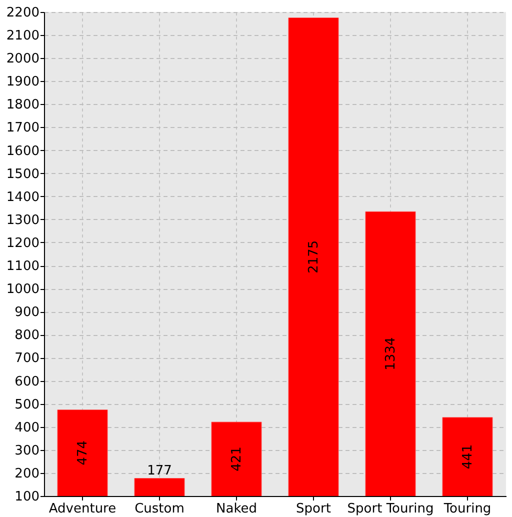 The image size is (512, 517). What do you see at coordinates (23, 36) in the screenshot?
I see `y-tick-label: 2100` at bounding box center [23, 36].